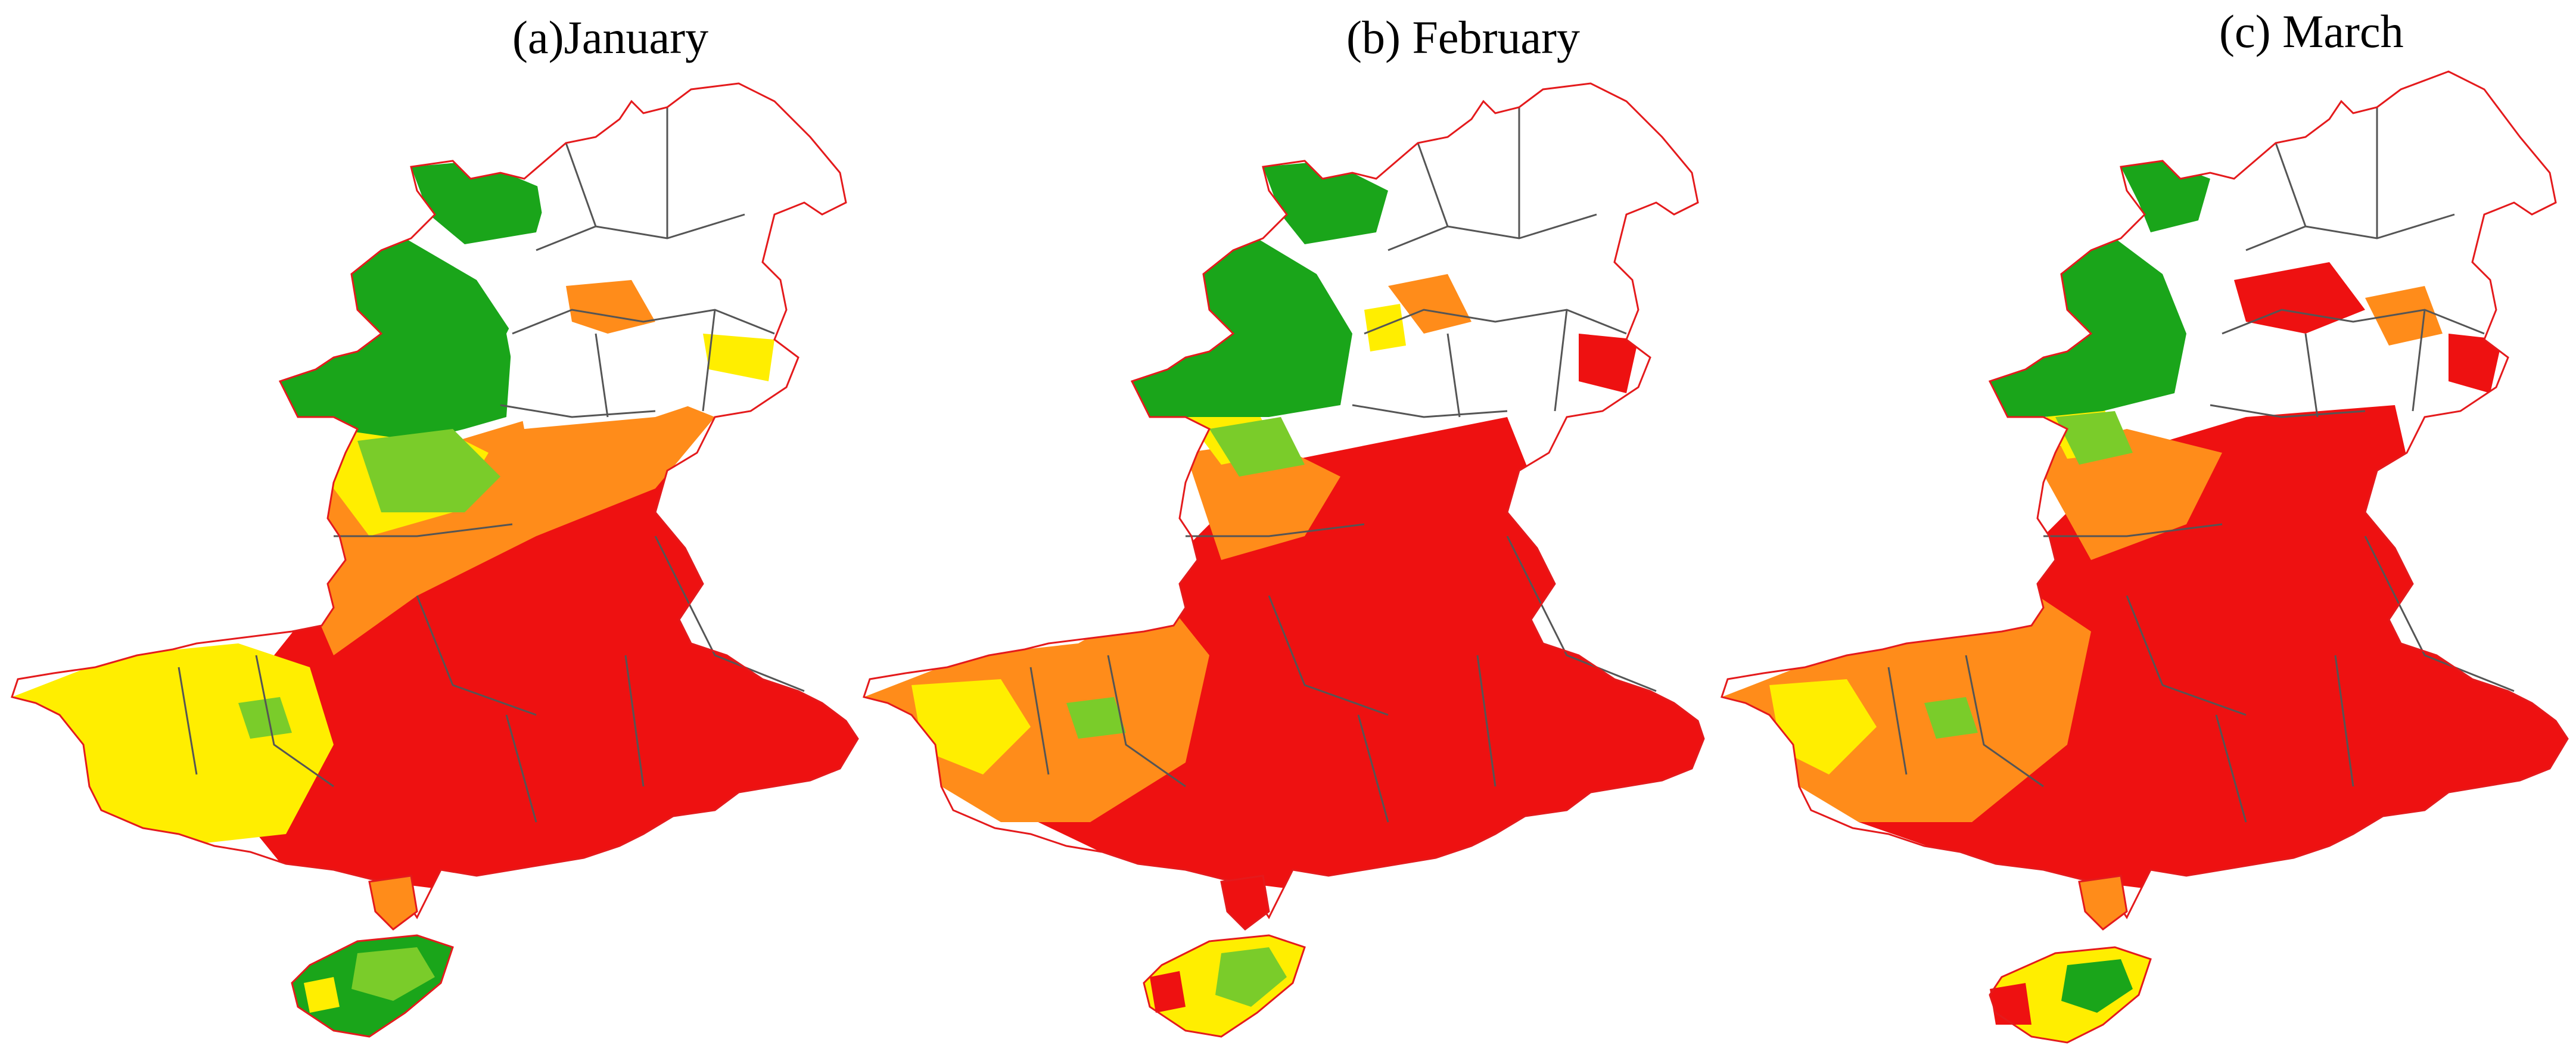 This screenshot has height=1064, width=2576. Describe the element at coordinates (676, 262) in the screenshot. I see `region-fill-nodata-ne` at that location.